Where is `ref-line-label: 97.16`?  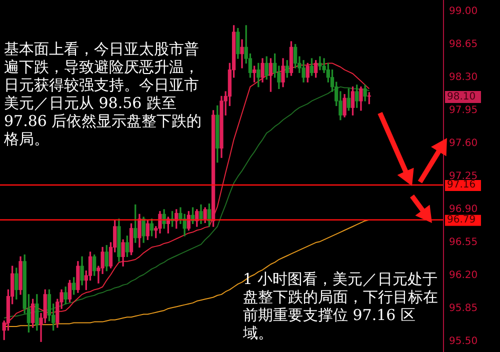
ref-line-label: 97.16 is located at coordinates (461, 185).